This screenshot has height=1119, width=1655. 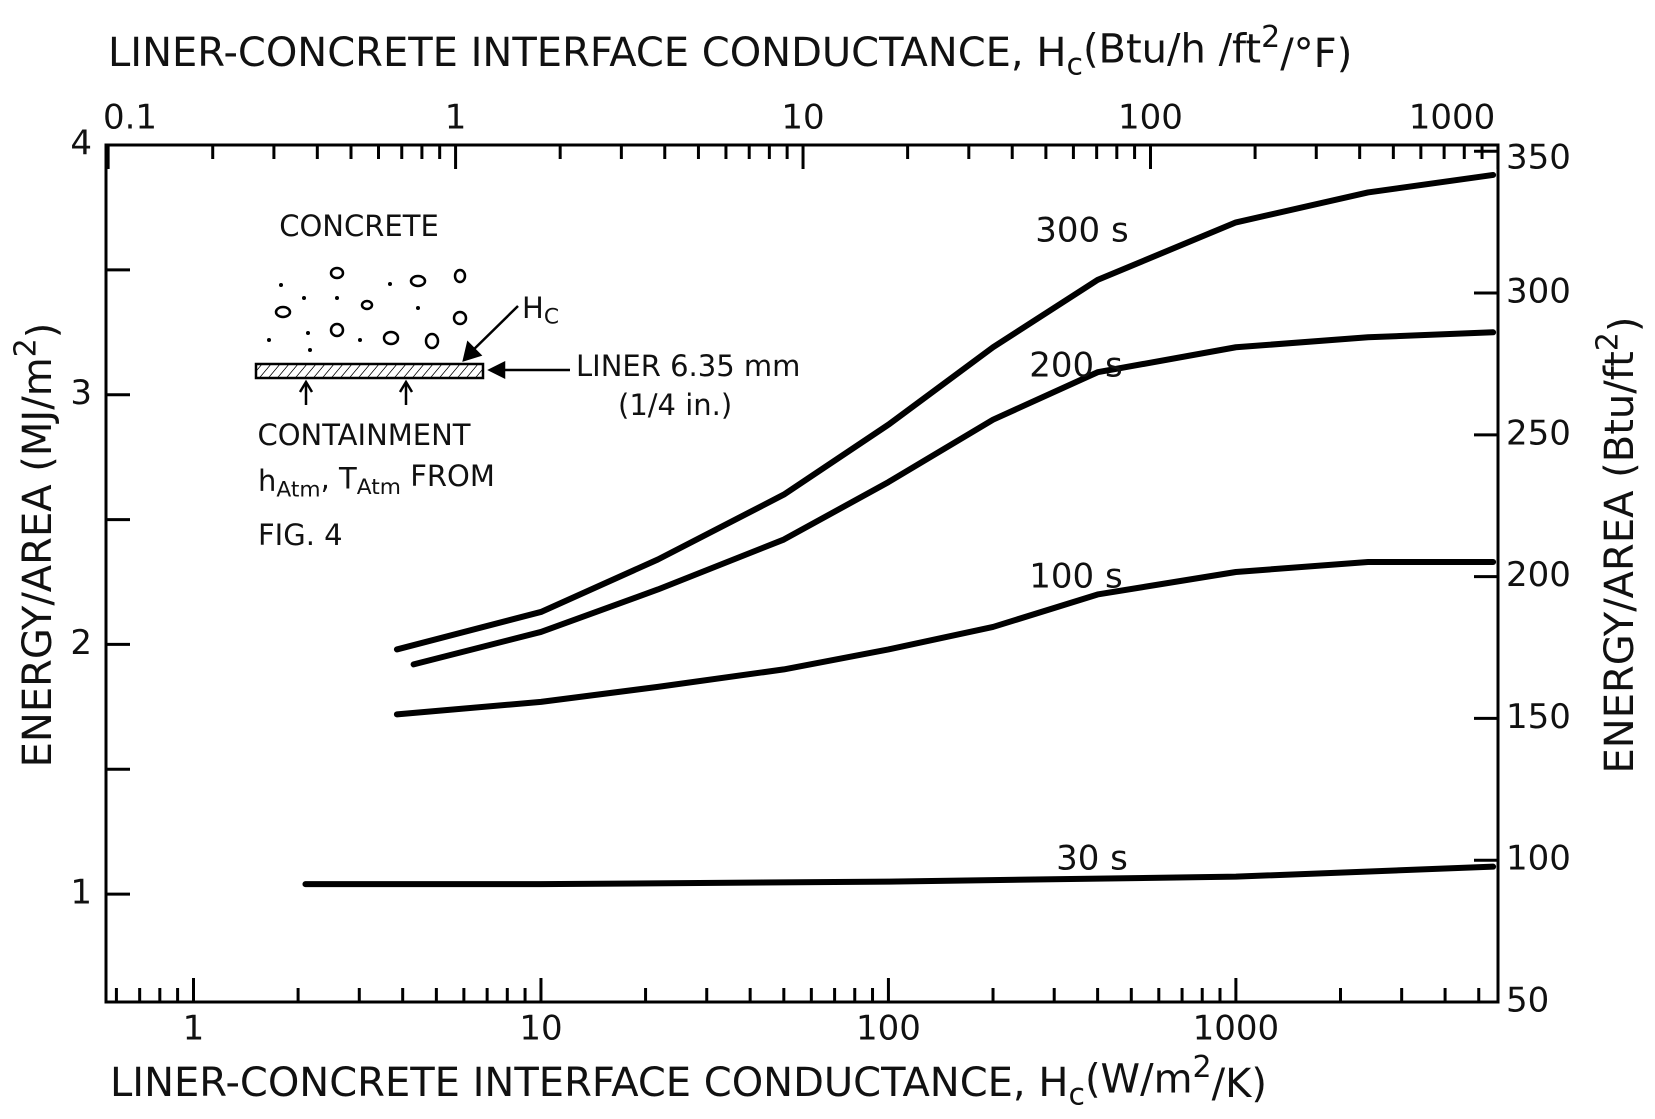 What do you see at coordinates (339, 478) in the screenshot?
I see `text-part: , T` at bounding box center [339, 478].